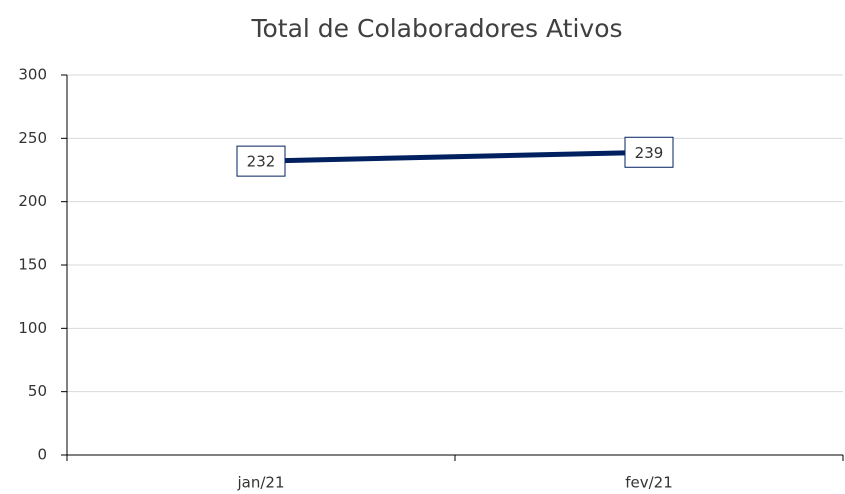 The height and width of the screenshot is (494, 845). What do you see at coordinates (436, 28) in the screenshot?
I see `chart-title: Total de Colaboradores Ativos` at bounding box center [436, 28].